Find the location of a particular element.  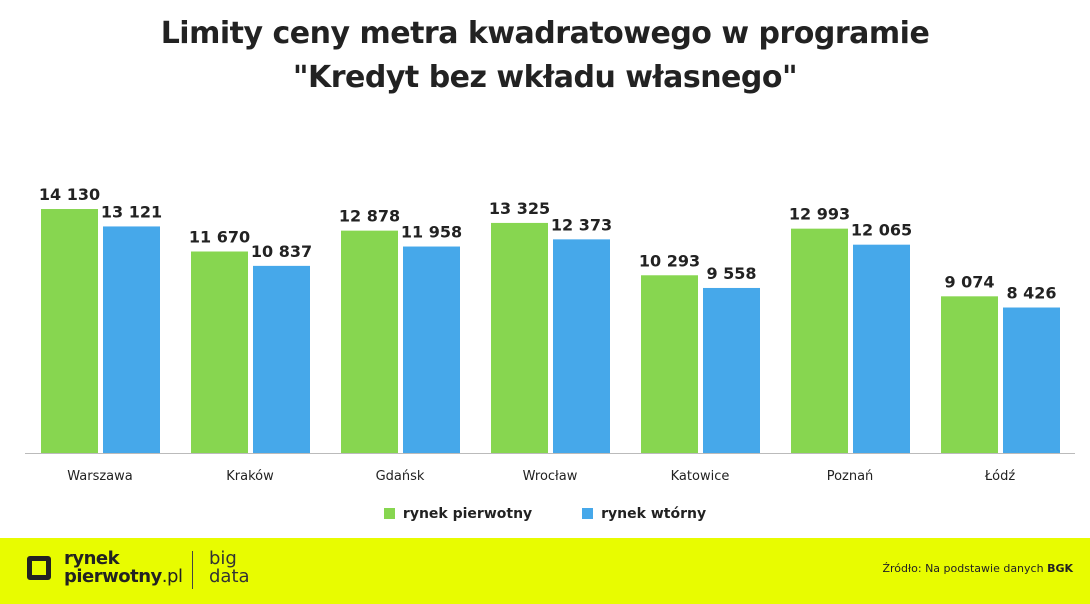

data-label: 9 074 is located at coordinates (969, 281).